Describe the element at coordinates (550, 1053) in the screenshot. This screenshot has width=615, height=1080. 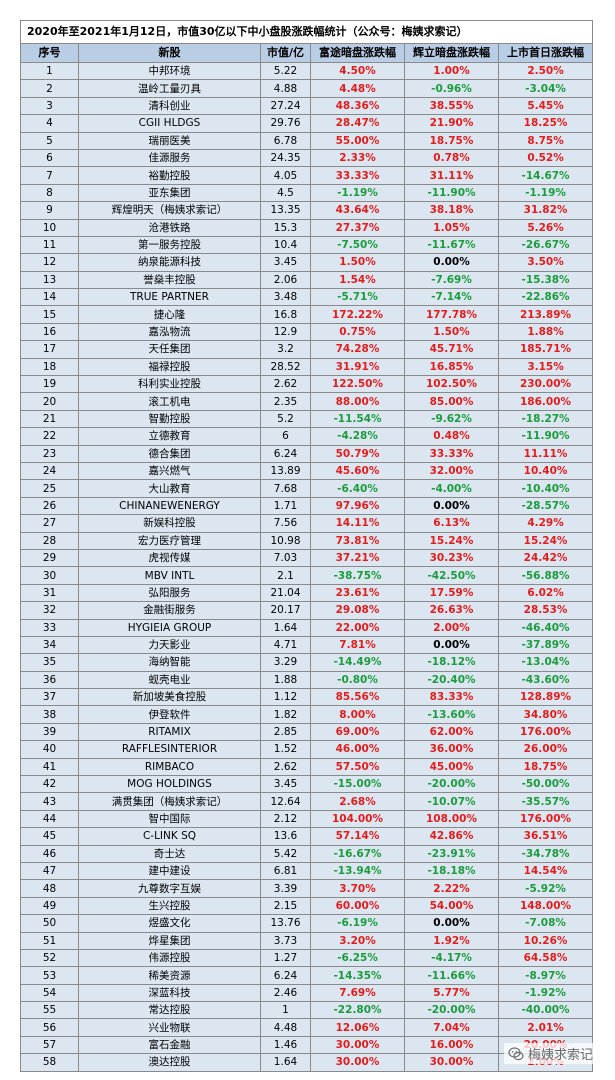
I see `watermark: 梅姨求索记` at that location.